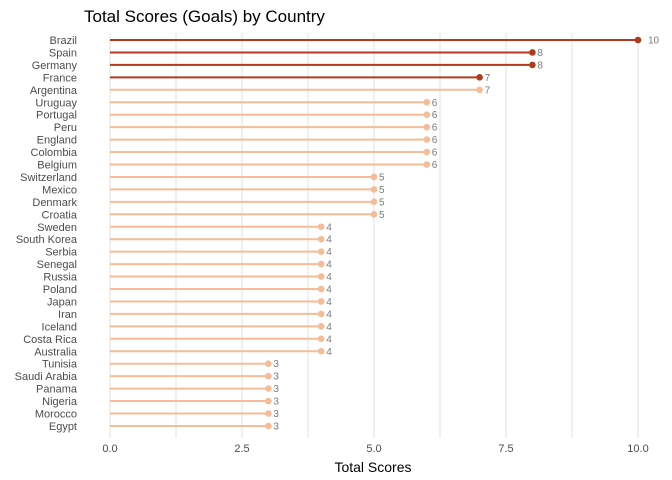 The image size is (672, 480). Describe the element at coordinates (241, 449) in the screenshot. I see `x-tick-label: 2.5` at that location.